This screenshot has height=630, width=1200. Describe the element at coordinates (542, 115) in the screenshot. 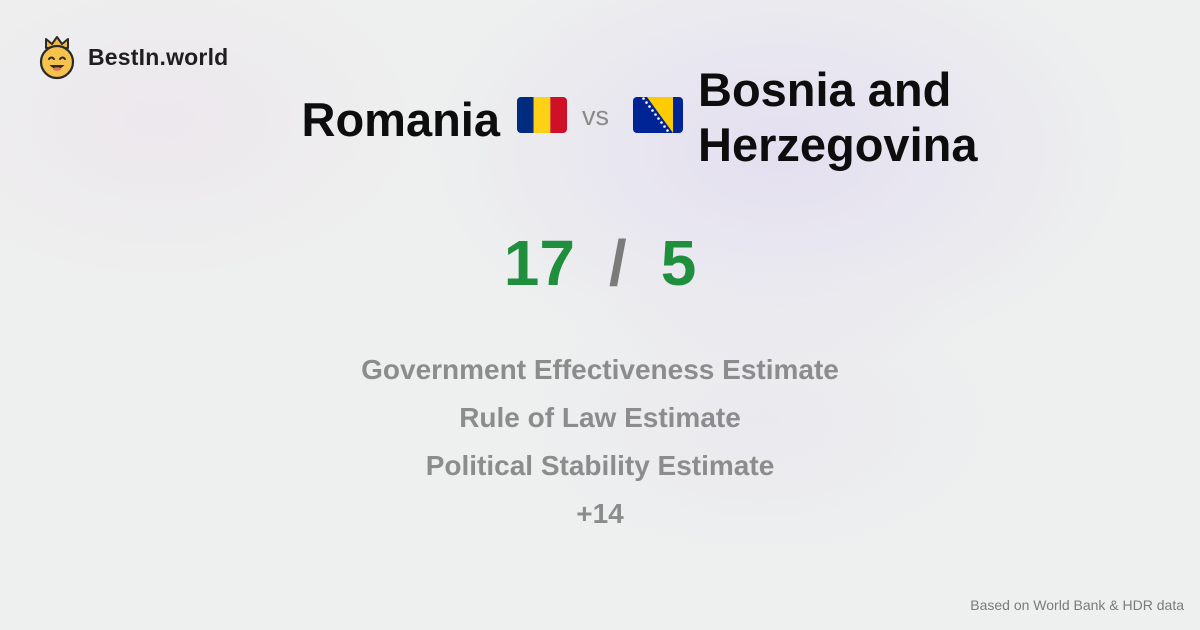

I see `flag-romania-icon` at that location.